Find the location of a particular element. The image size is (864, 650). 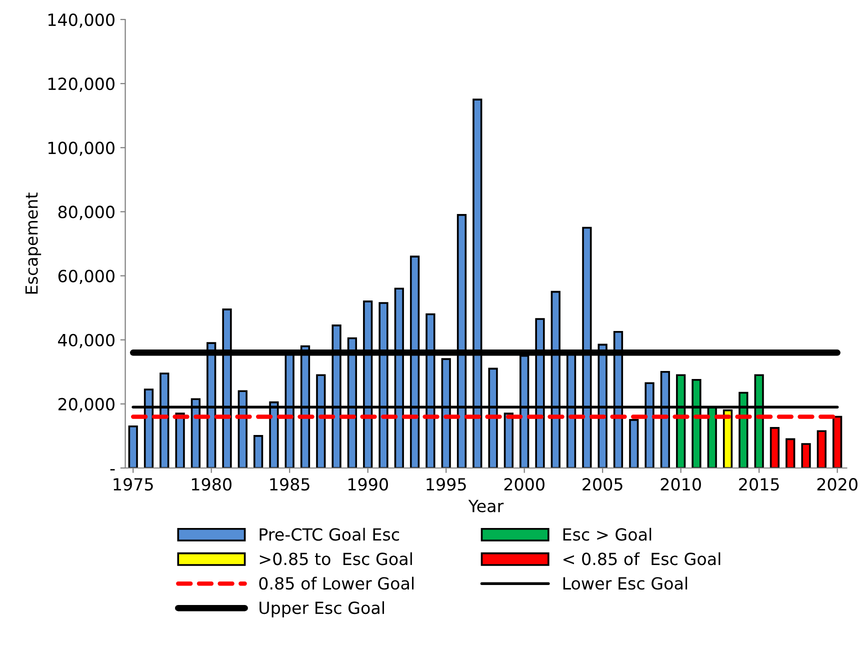

legend-label: 0.85 of Lower Goal is located at coordinates (336, 583).